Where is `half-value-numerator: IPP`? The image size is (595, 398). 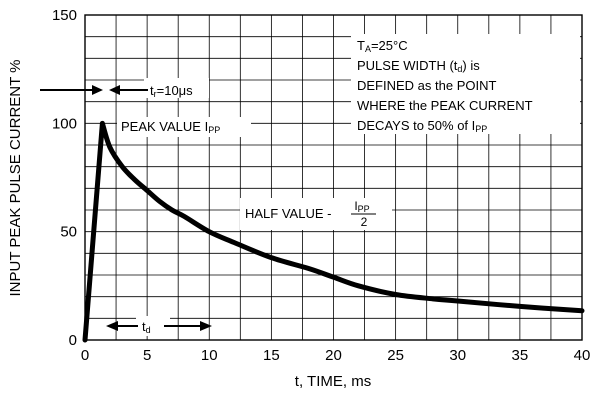
half-value-numerator: IPP is located at coordinates (361, 206).